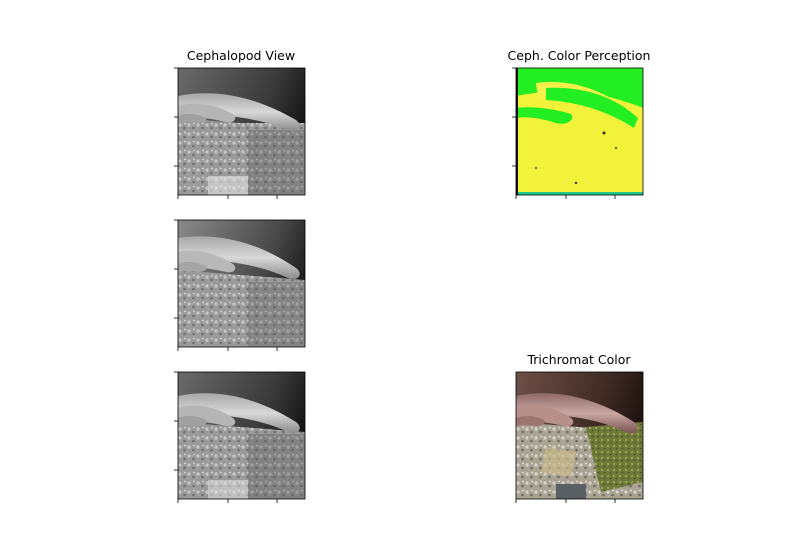 Image resolution: width=800 pixels, height=560 pixels. I want to click on panel-cephalopod-view, so click(242, 133).